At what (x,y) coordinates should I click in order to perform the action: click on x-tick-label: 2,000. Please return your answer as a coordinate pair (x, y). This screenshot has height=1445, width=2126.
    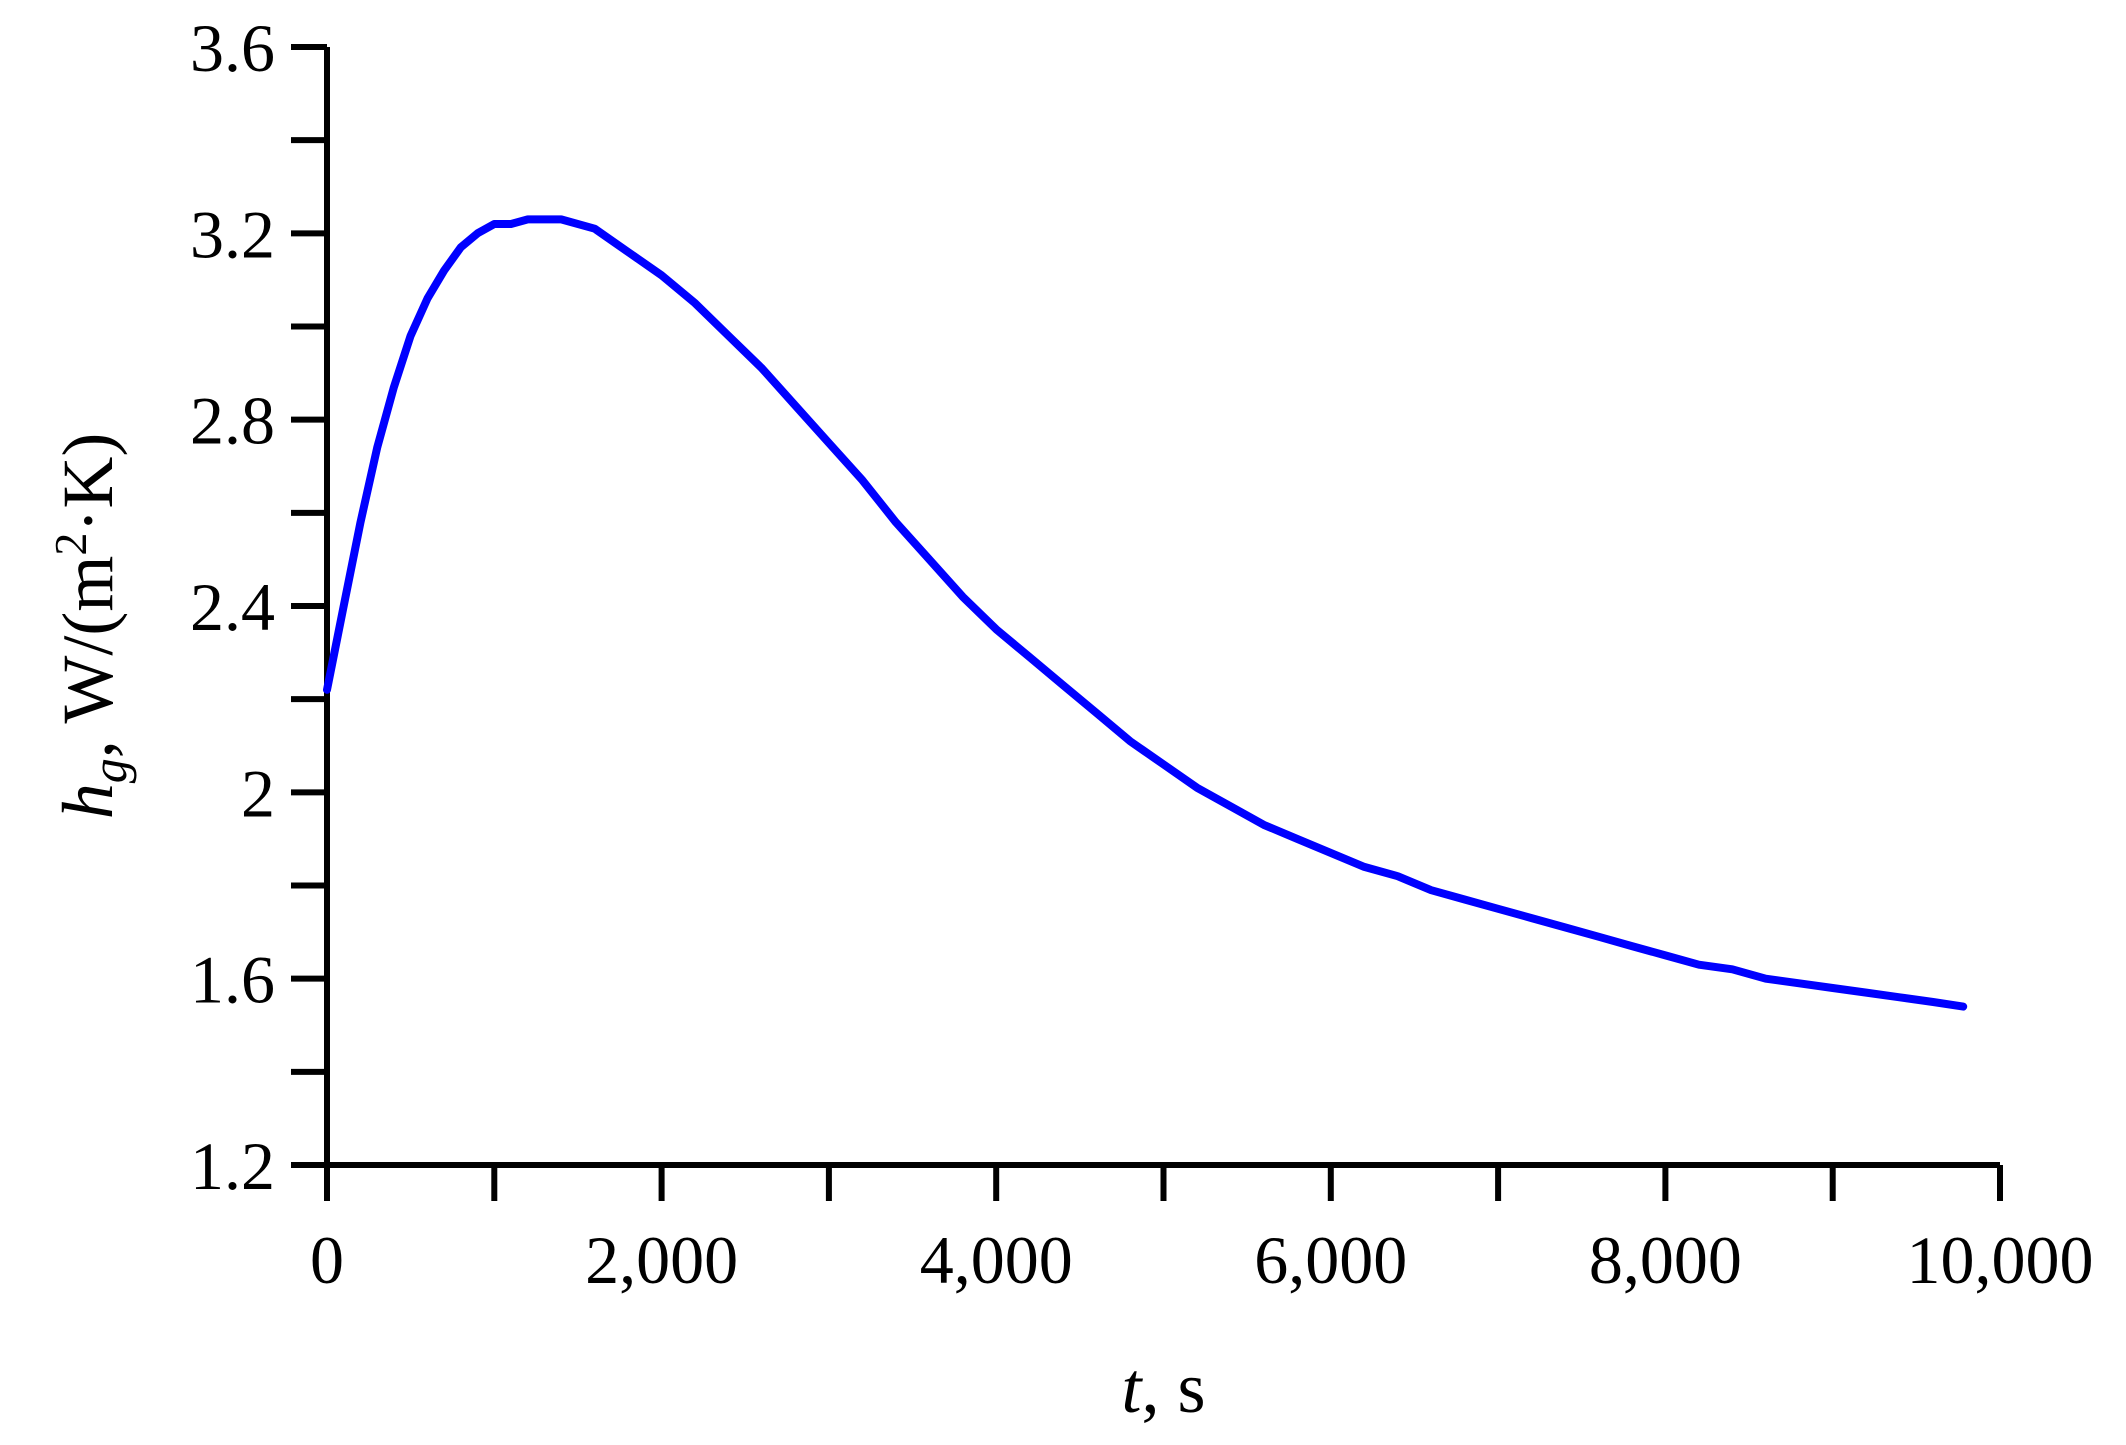
    Looking at the image, I should click on (661, 1260).